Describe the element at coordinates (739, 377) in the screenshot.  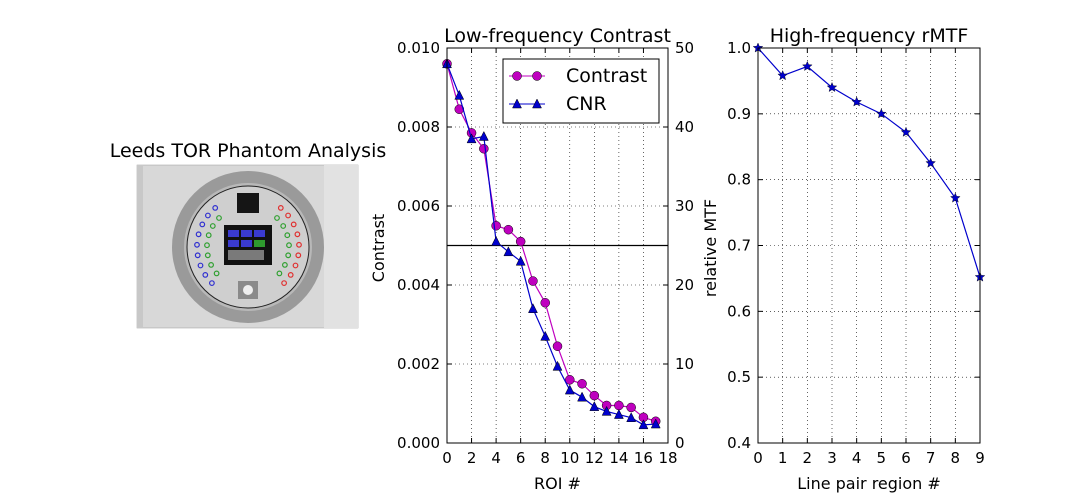
I see `c1-ytick-label: 0.5` at that location.